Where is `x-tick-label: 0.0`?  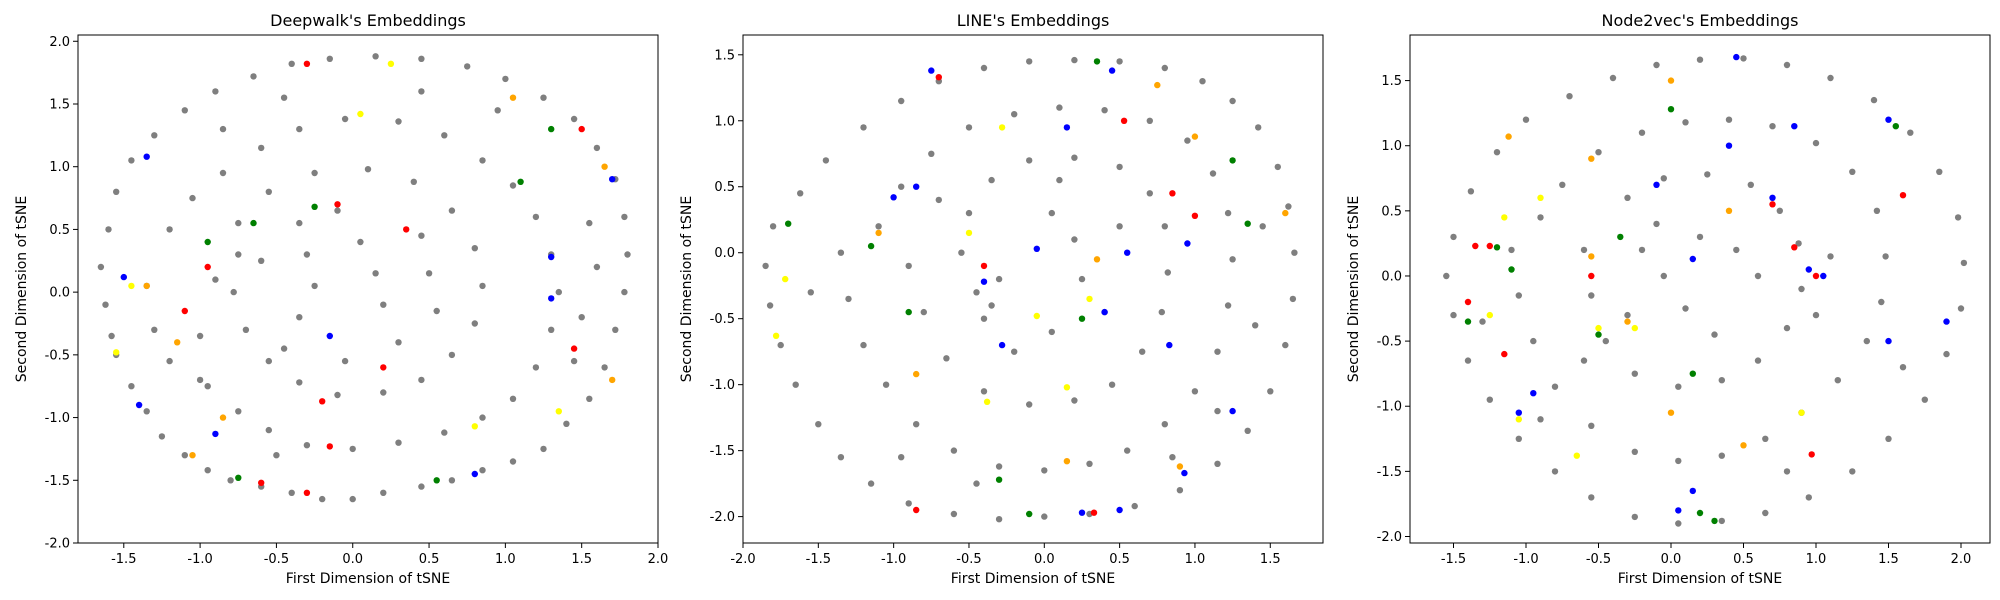
x-tick-label: 0.0 is located at coordinates (1044, 559).